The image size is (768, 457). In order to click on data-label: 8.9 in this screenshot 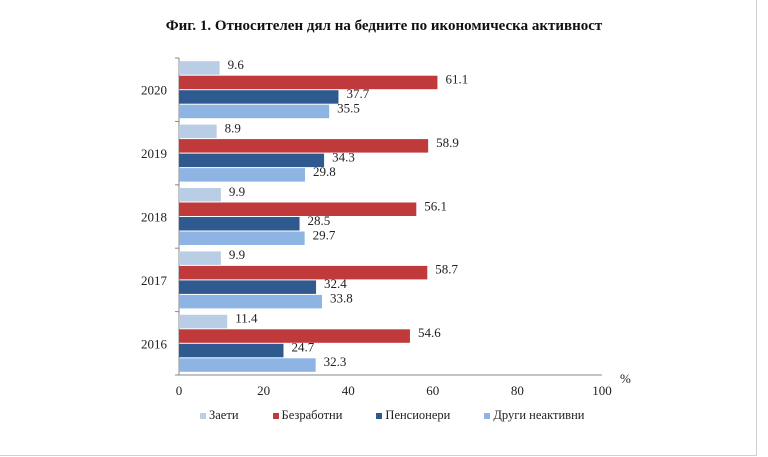, I will do `click(233, 127)`.